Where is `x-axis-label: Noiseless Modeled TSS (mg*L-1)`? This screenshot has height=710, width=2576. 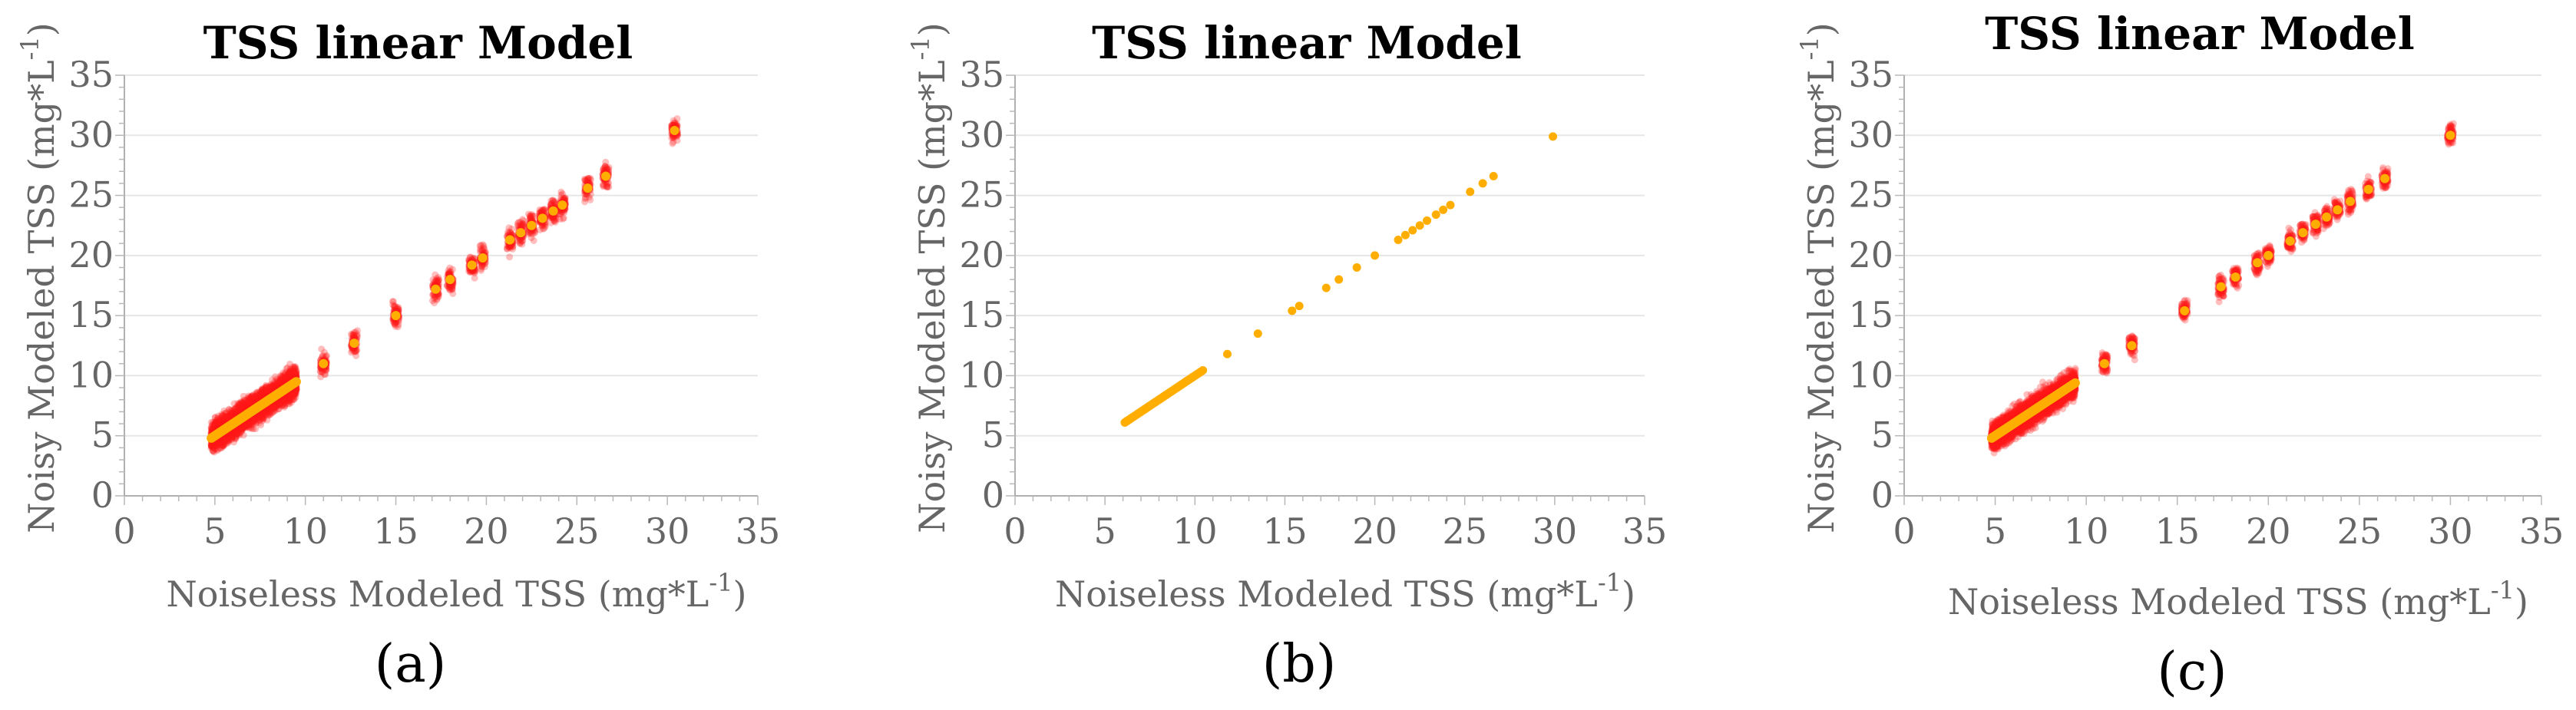 x-axis-label: Noiseless Modeled TSS (mg*L-1) is located at coordinates (457, 591).